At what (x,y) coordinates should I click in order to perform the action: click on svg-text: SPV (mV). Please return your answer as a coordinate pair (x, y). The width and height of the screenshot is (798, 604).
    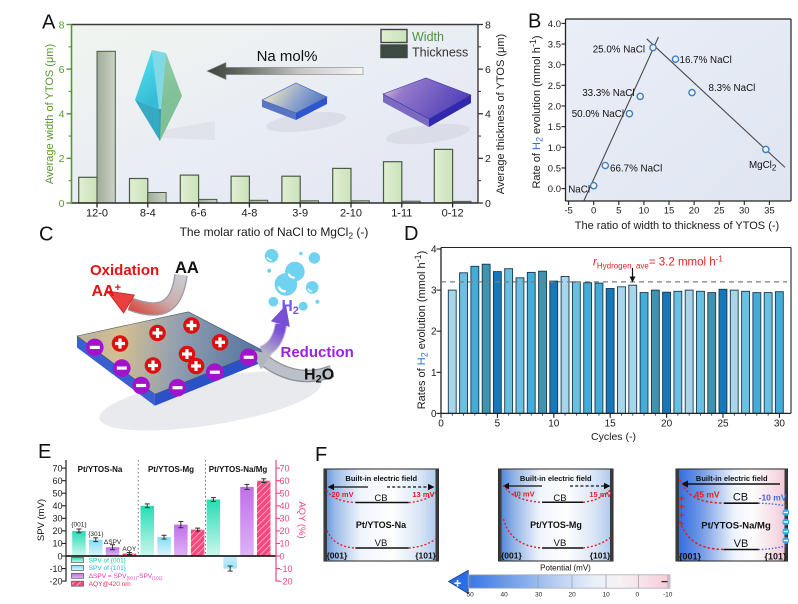
    Looking at the image, I should click on (41, 520).